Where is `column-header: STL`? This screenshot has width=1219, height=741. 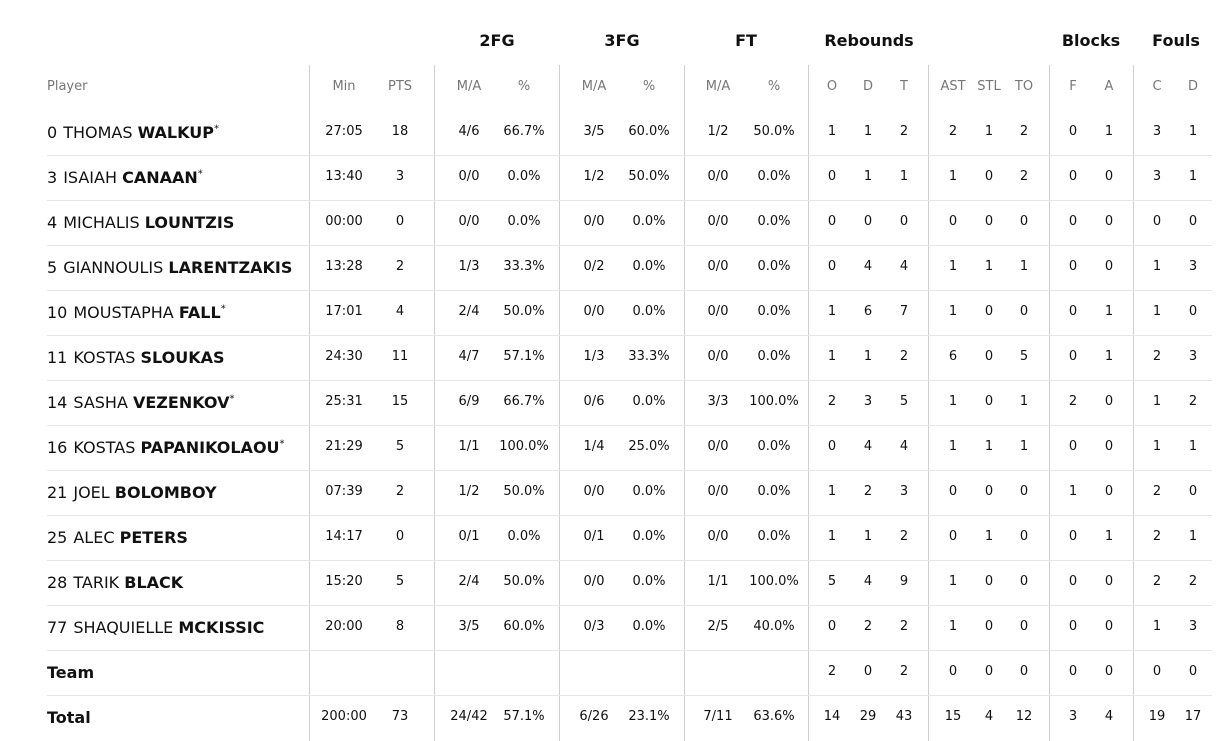 column-header: STL is located at coordinates (989, 86).